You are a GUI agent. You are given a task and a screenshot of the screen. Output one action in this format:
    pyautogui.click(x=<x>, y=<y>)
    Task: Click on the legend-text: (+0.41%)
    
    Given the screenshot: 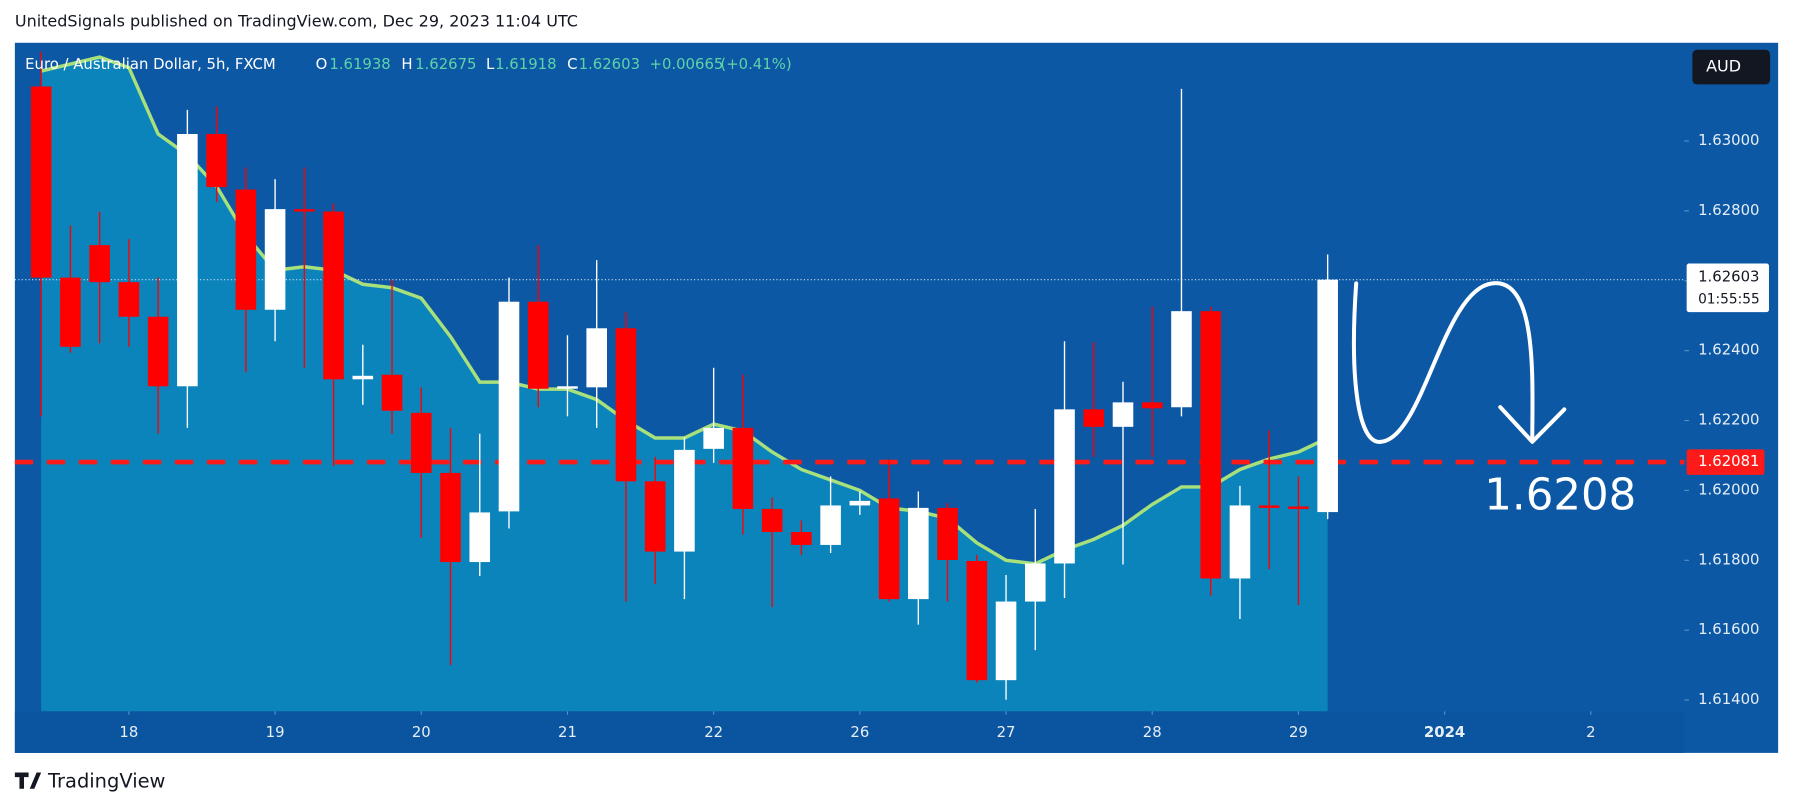 What is the action you would take?
    pyautogui.click(x=755, y=64)
    